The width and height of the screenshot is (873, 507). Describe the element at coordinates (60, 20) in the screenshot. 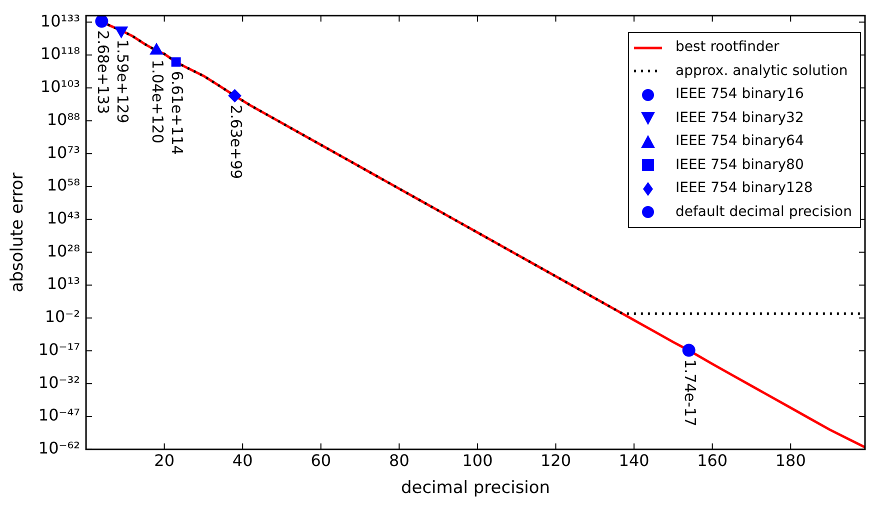

I see `y-tick-label: 10¹³³` at that location.